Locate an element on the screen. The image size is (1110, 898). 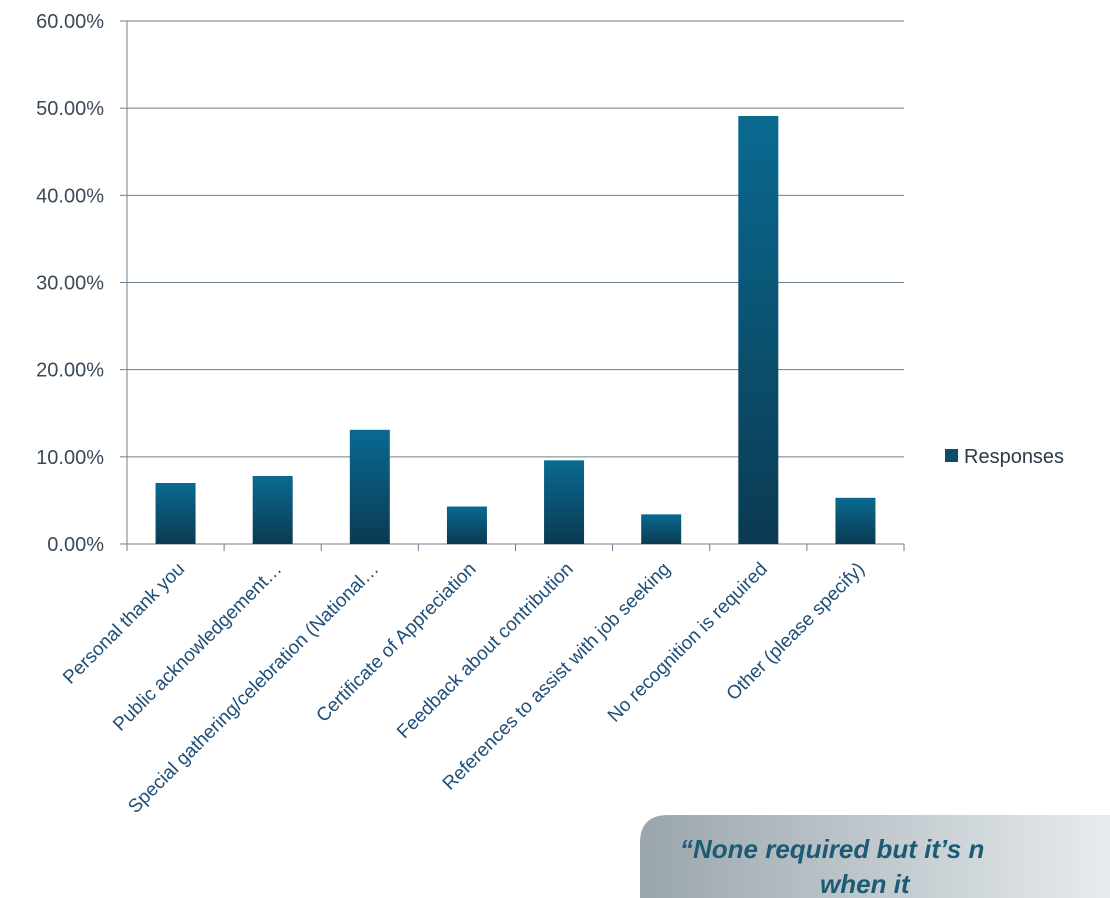
x-category-label: Certificate of Appreciation is located at coordinates (397, 643).